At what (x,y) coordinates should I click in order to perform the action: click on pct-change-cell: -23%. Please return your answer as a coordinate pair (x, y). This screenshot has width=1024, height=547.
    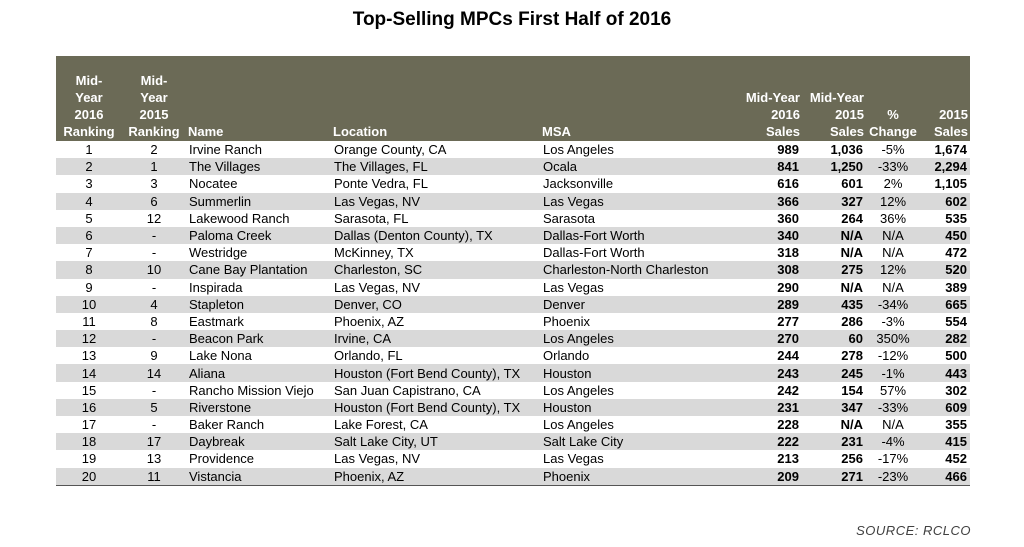
    Looking at the image, I should click on (893, 476).